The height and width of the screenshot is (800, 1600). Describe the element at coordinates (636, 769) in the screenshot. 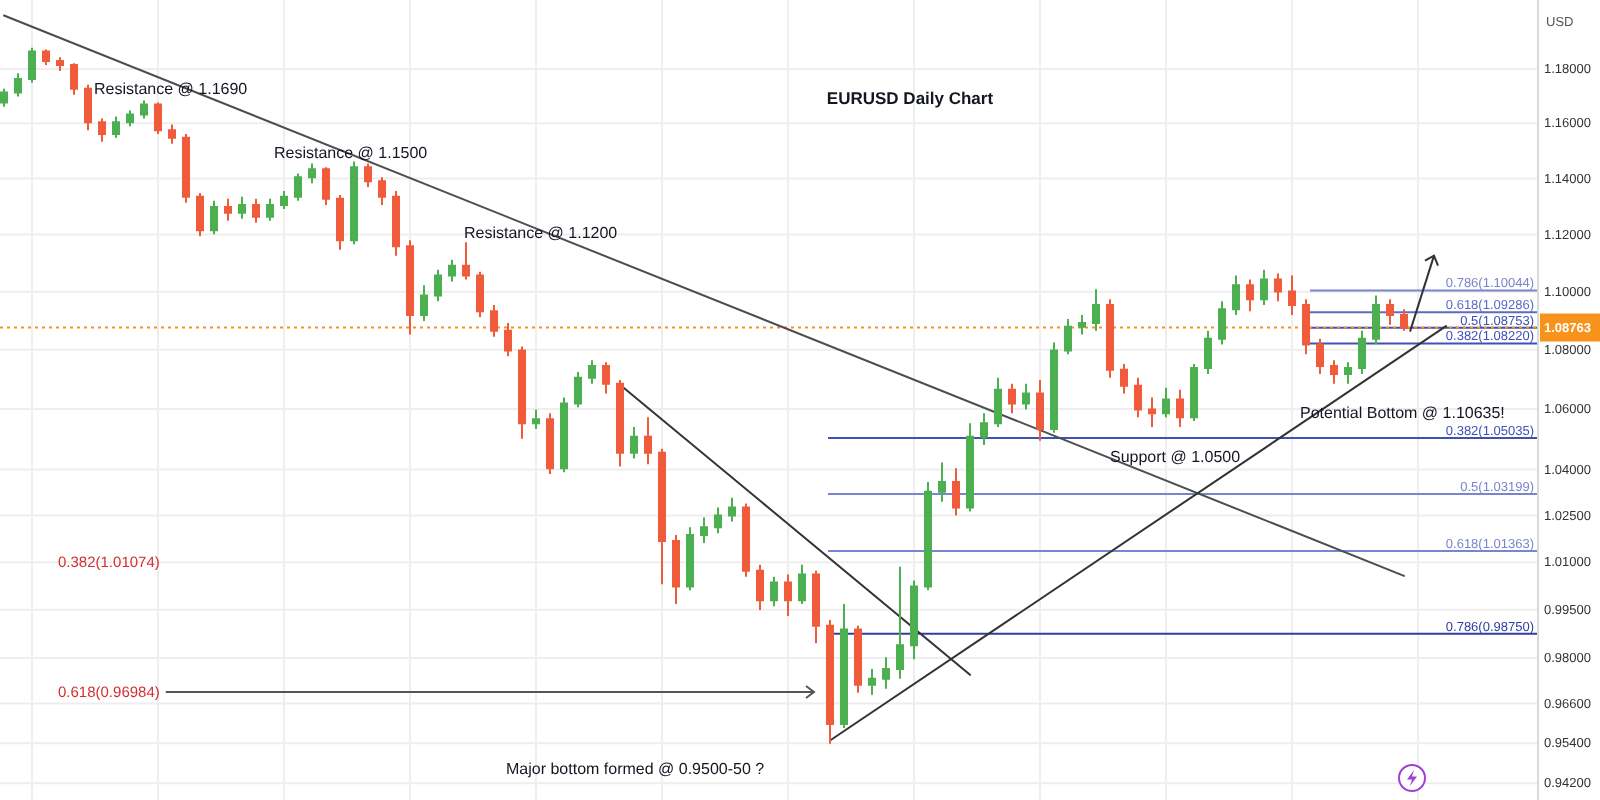

I see `annotation: Major bottom formed @ 0.9500-50 ?` at that location.